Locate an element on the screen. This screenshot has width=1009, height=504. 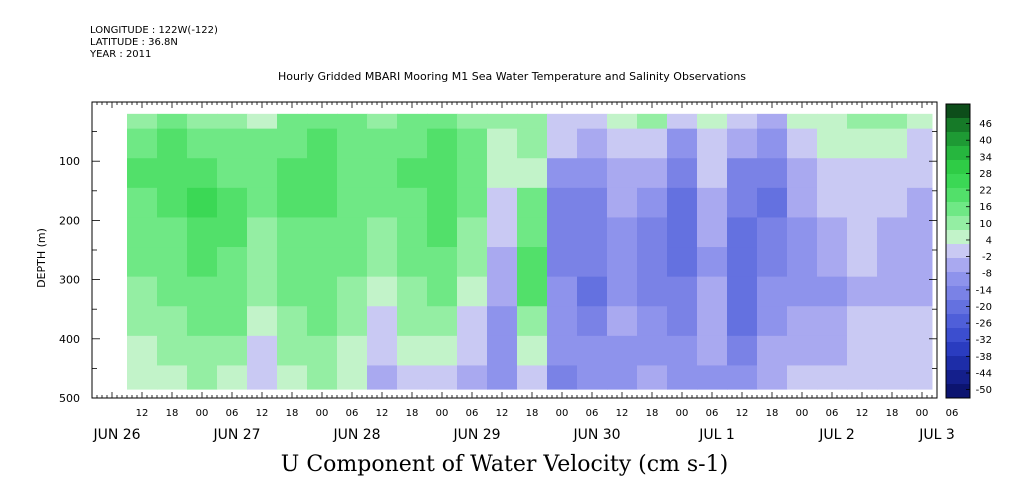
colorbar-tick-label: 22 is located at coordinates (985, 191).